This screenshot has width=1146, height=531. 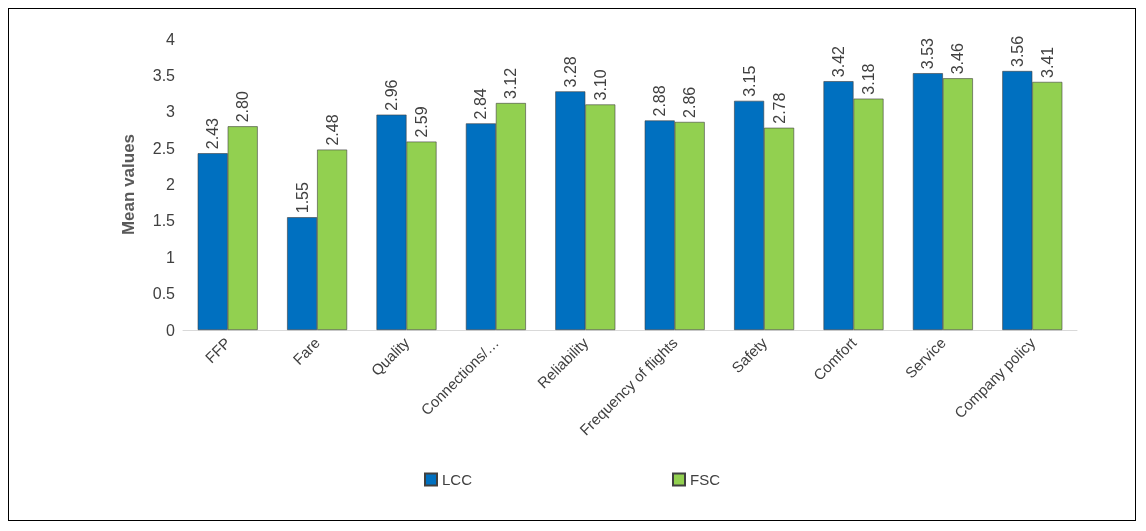 What do you see at coordinates (690, 102) in the screenshot?
I see `data-label: 2.86` at bounding box center [690, 102].